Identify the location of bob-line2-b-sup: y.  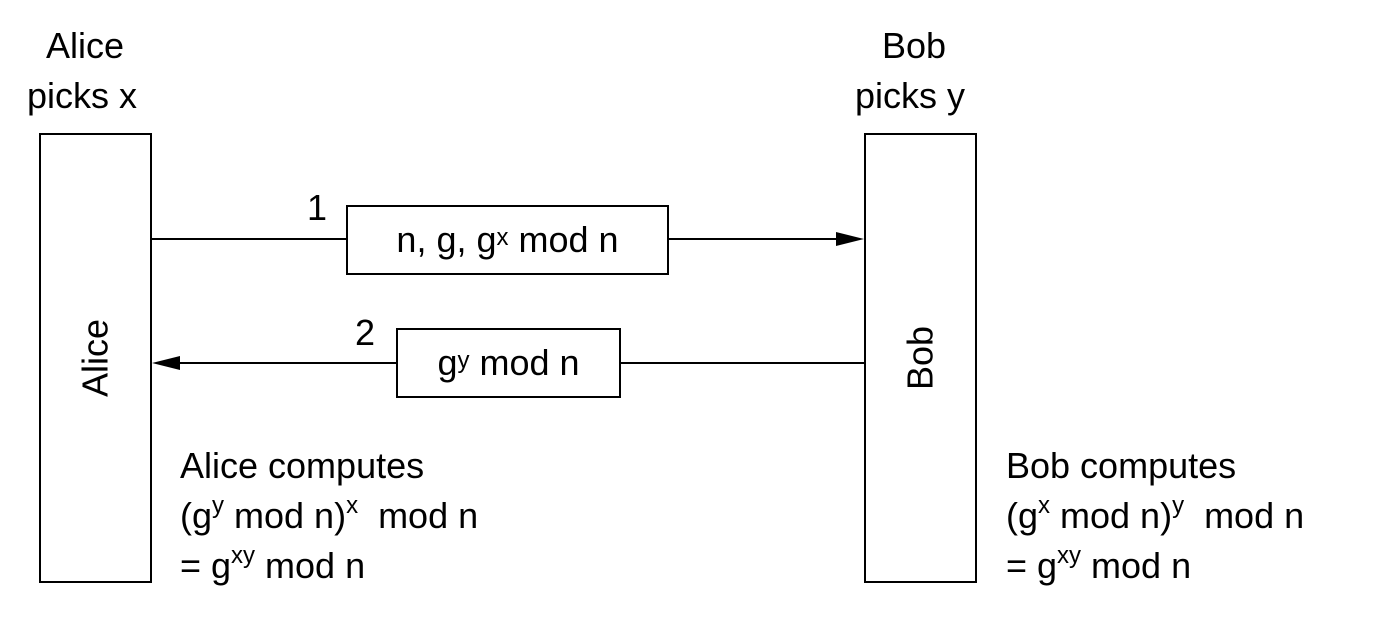
(1178, 505).